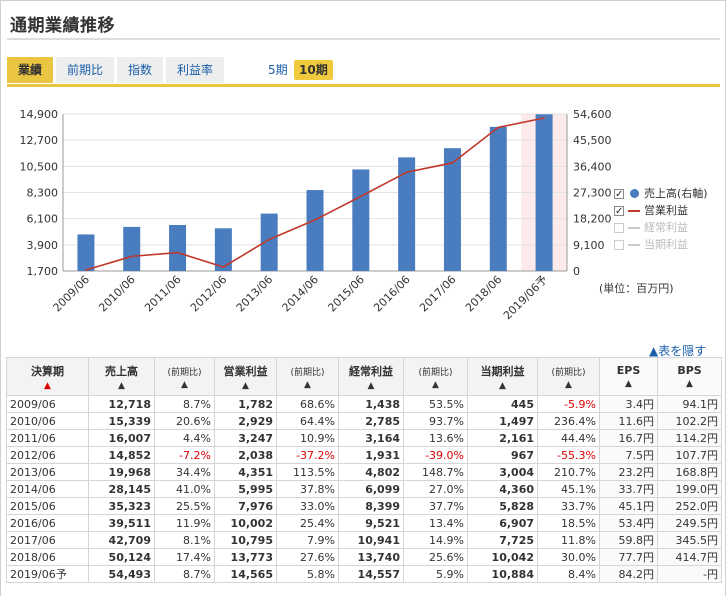 The image size is (726, 596). I want to click on table-cell: 2018/06, so click(47, 557).